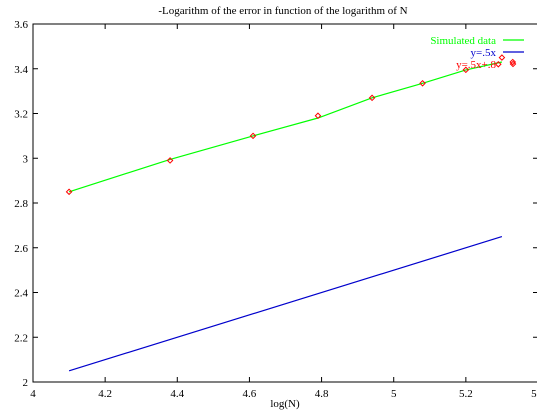 The height and width of the screenshot is (410, 537). Describe the element at coordinates (21, 249) in the screenshot. I see `y-tick-label: 2.6` at that location.